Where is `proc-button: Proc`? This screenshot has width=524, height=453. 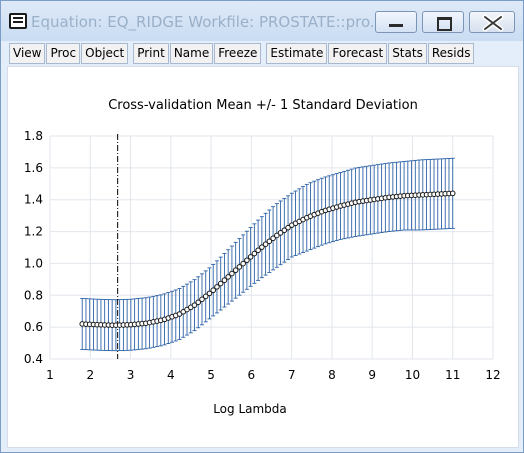
proc-button: Proc is located at coordinates (63, 53).